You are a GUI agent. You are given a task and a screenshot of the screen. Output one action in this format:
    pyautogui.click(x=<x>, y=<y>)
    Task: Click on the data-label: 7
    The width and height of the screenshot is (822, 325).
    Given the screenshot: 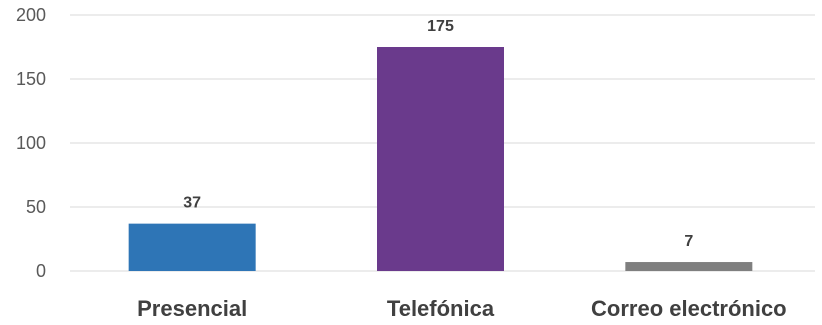 What is the action you would take?
    pyautogui.click(x=688, y=241)
    